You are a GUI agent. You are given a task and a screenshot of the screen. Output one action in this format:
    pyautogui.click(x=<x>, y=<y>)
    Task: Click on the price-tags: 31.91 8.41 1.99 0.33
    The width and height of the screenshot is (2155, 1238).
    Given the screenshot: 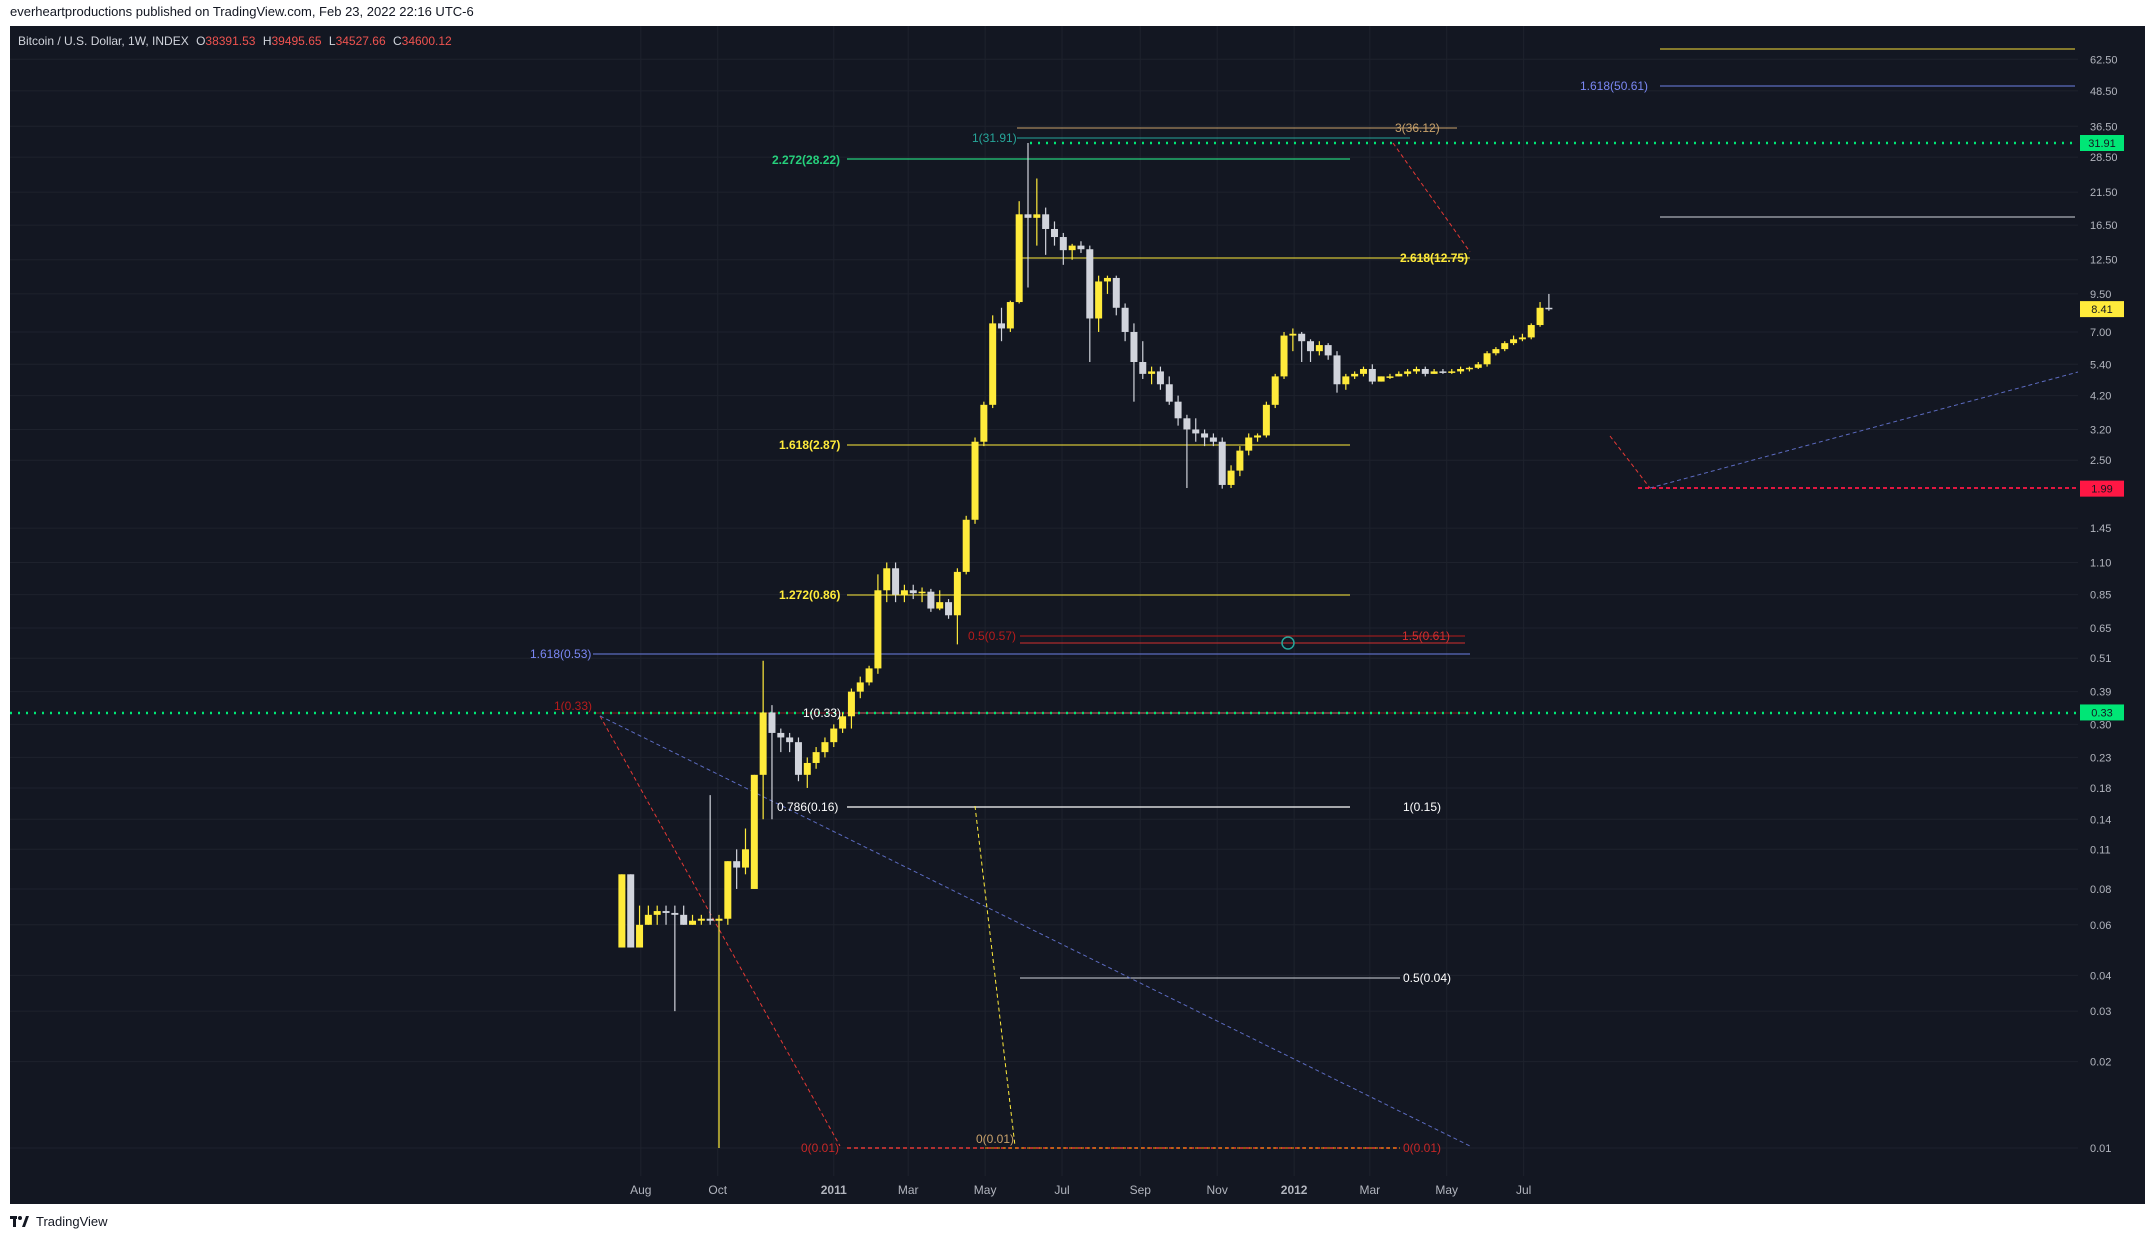 What is the action you would take?
    pyautogui.click(x=2102, y=428)
    